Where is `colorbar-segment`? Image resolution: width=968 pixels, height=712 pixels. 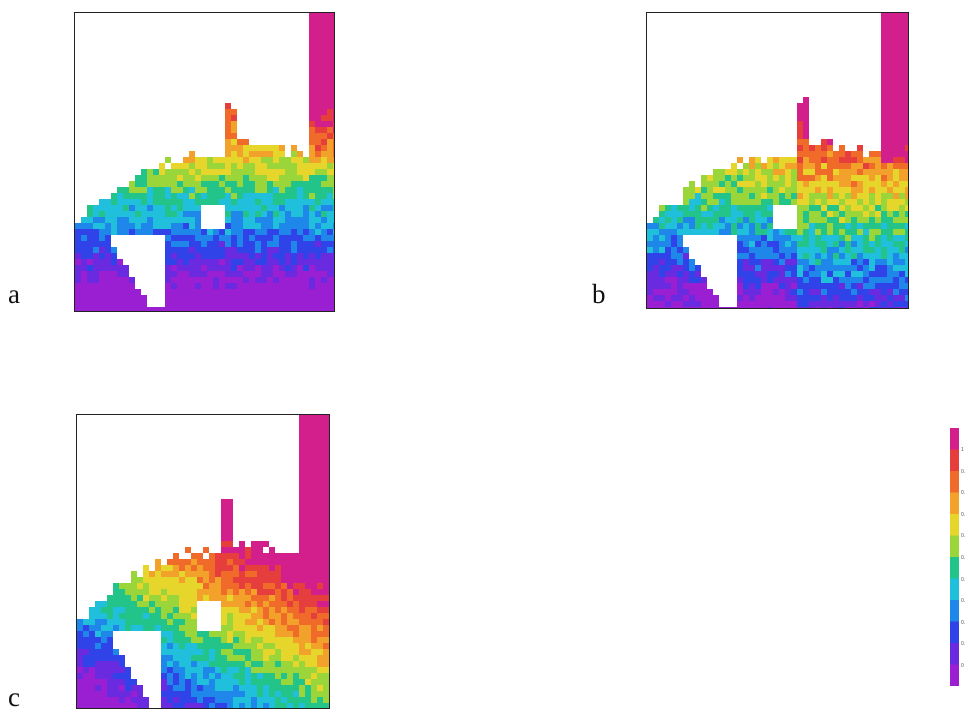 colorbar-segment is located at coordinates (954, 482).